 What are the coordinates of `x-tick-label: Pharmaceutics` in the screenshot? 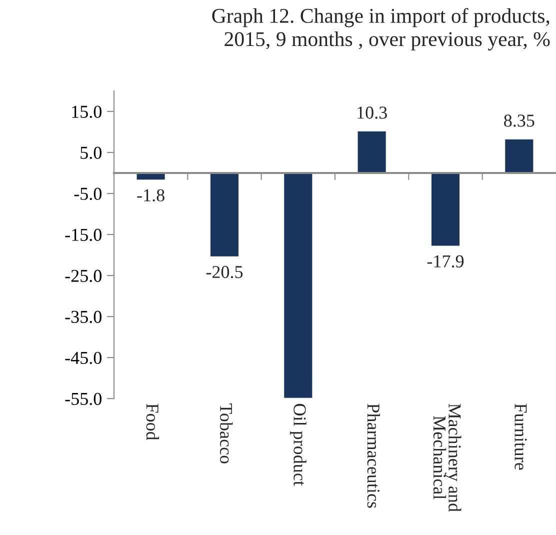 It's located at (373, 456).